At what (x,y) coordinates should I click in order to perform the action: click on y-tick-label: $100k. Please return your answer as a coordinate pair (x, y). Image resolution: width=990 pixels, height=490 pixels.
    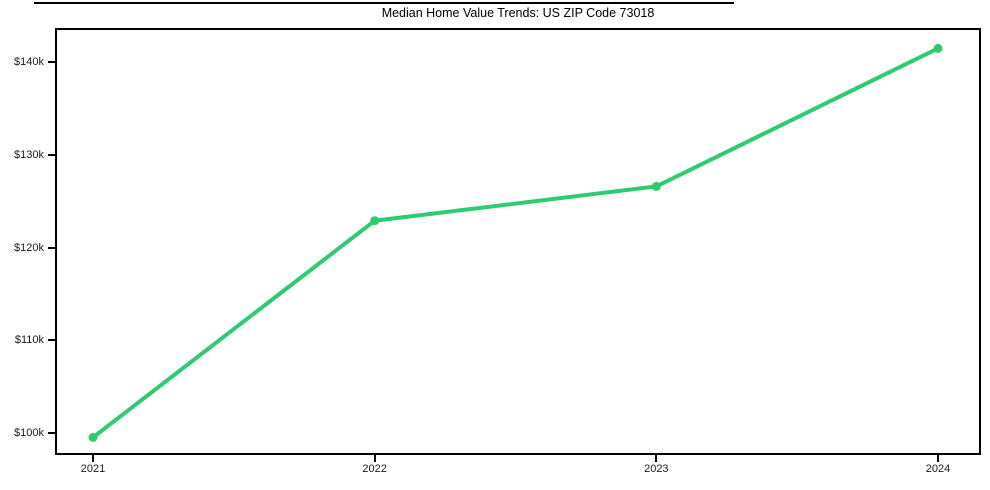
    Looking at the image, I should click on (29, 432).